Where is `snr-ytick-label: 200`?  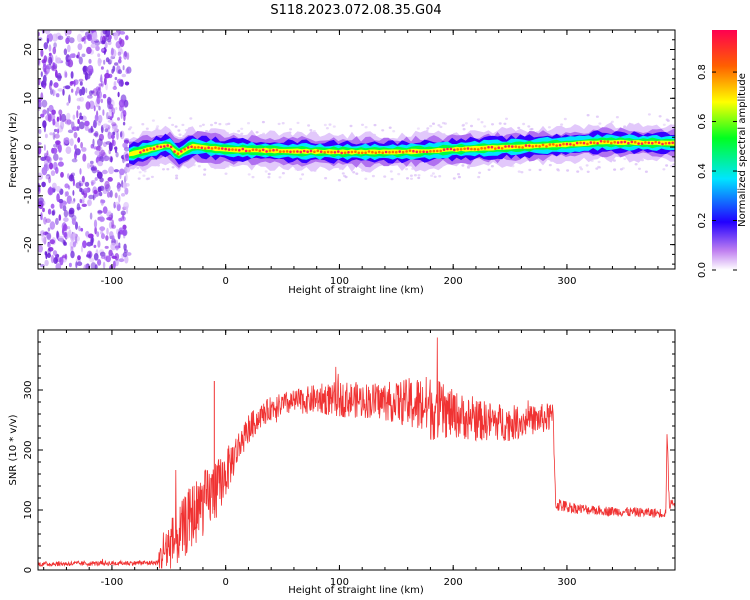
snr-ytick-label: 200 is located at coordinates (28, 449).